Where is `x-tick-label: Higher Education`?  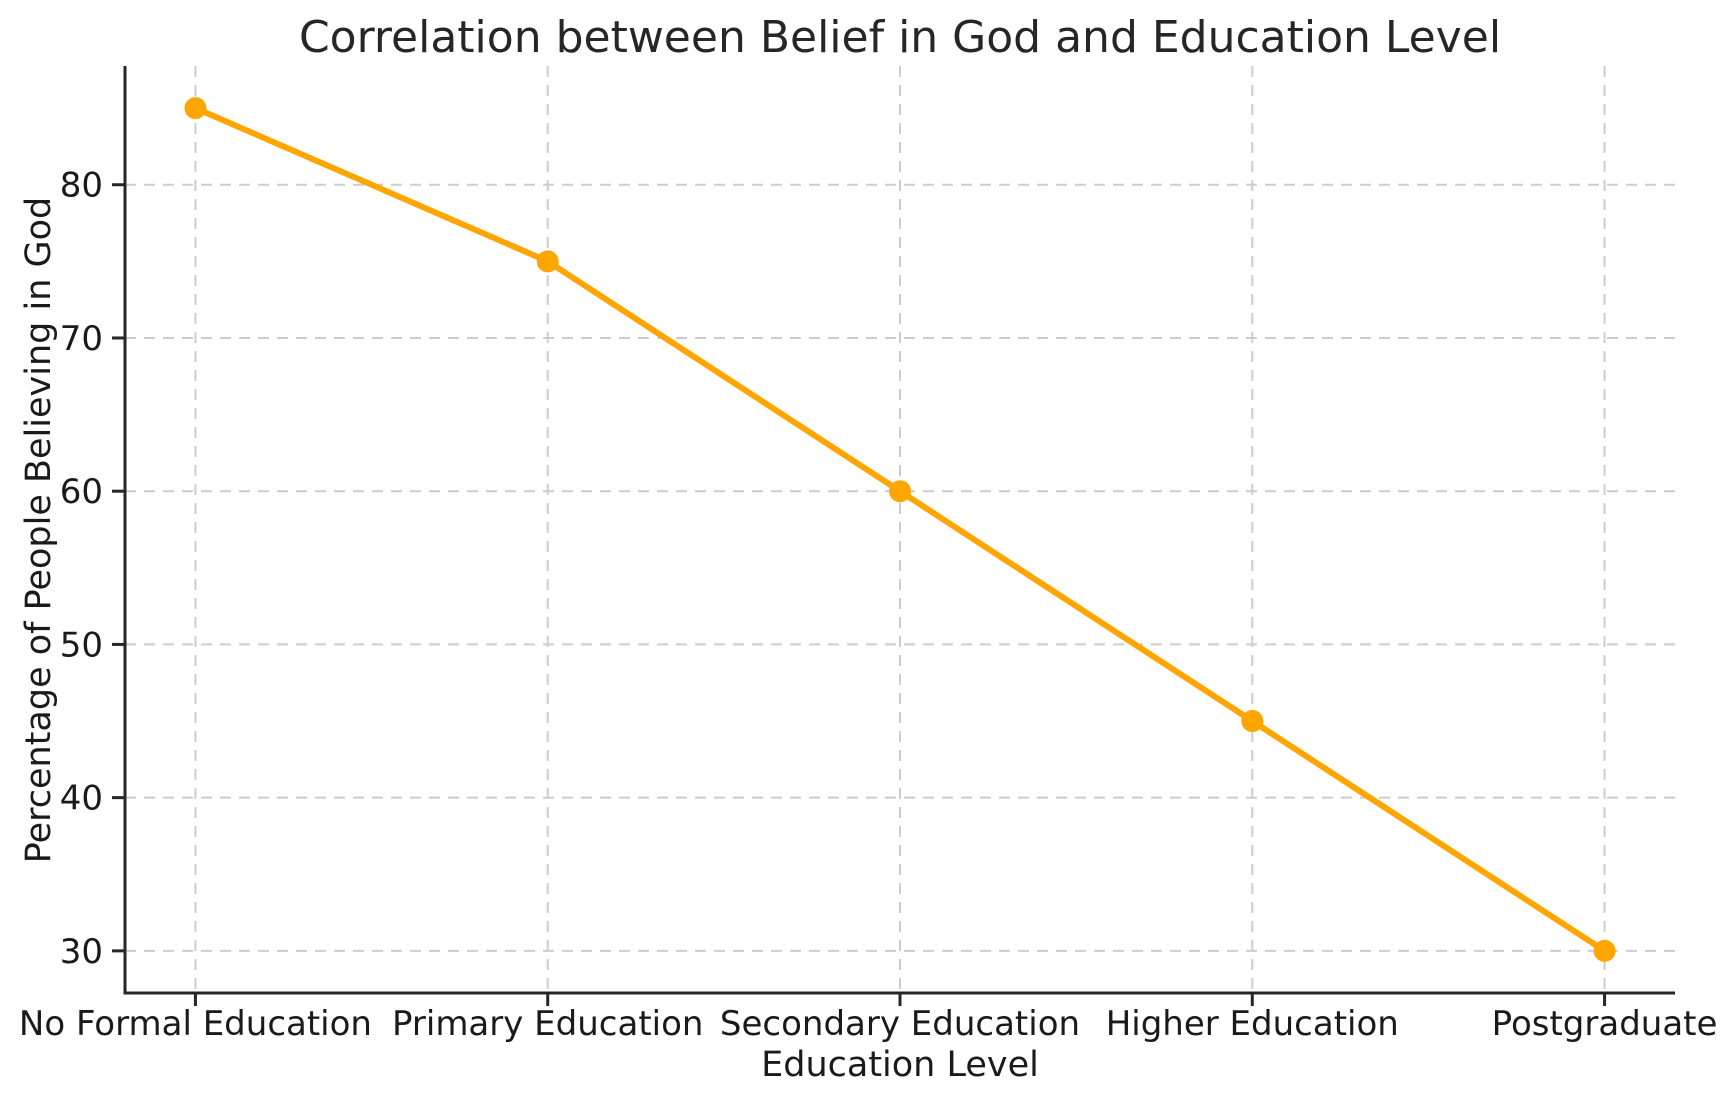 x-tick-label: Higher Education is located at coordinates (1252, 1024).